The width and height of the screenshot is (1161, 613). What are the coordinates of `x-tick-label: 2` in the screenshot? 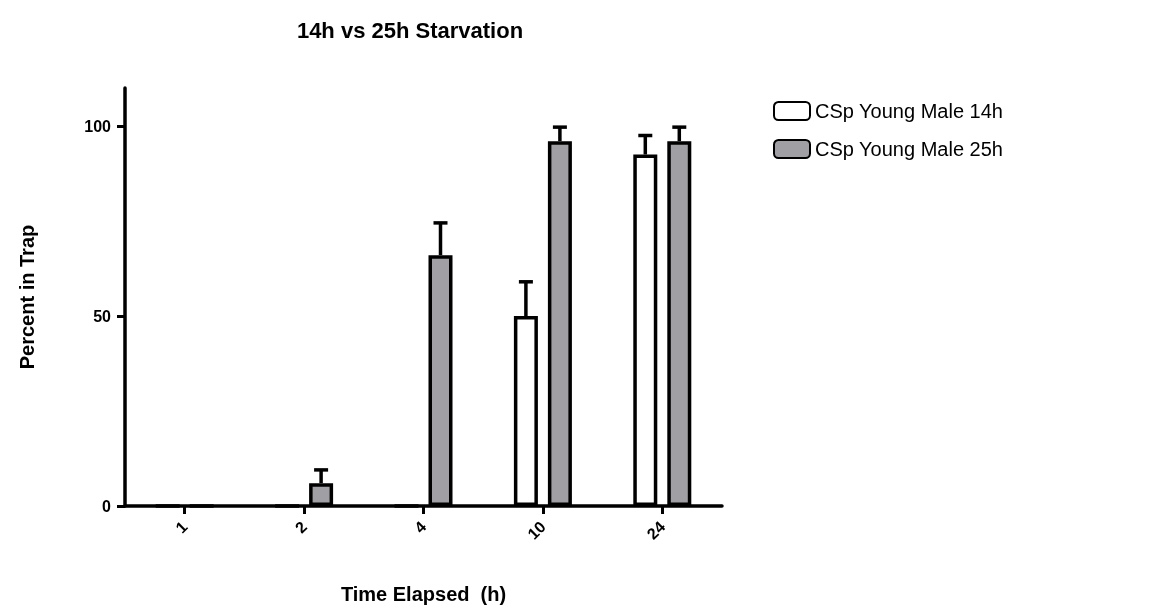 It's located at (301, 527).